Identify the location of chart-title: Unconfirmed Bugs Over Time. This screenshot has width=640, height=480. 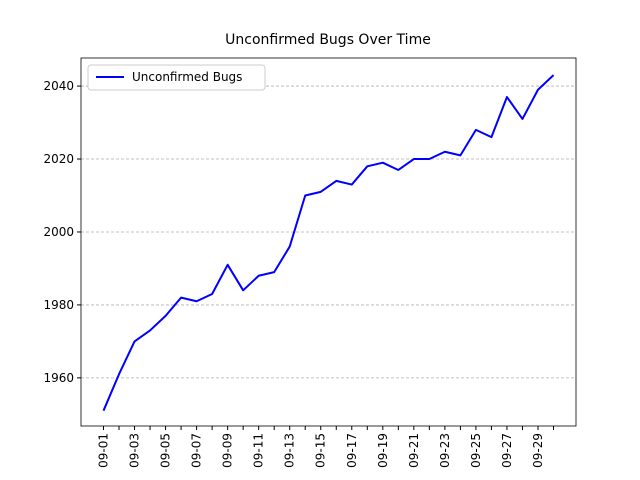
(328, 40).